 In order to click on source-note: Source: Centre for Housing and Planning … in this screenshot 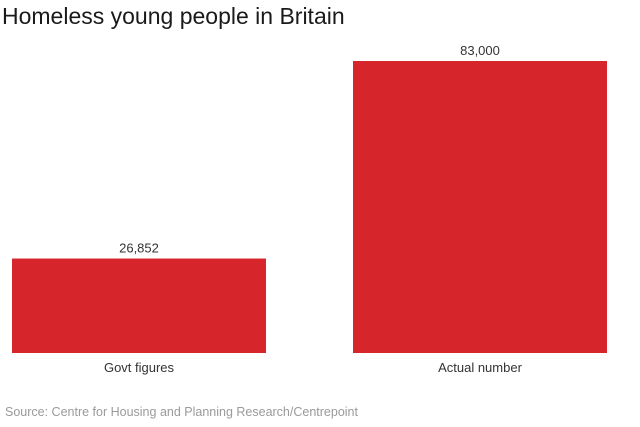, I will do `click(181, 412)`.